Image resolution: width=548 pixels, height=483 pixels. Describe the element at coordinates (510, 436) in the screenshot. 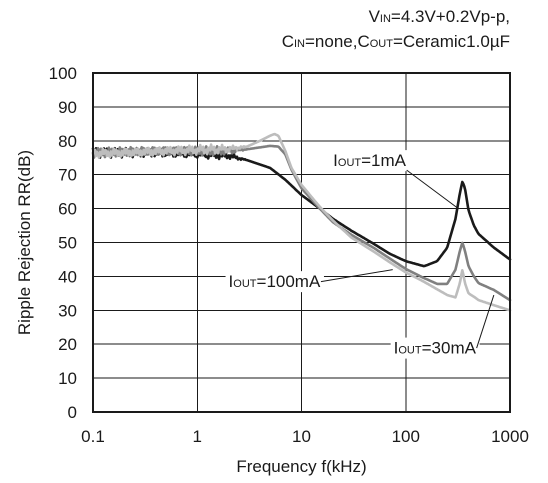

I see `x-tick-label: 1000` at that location.